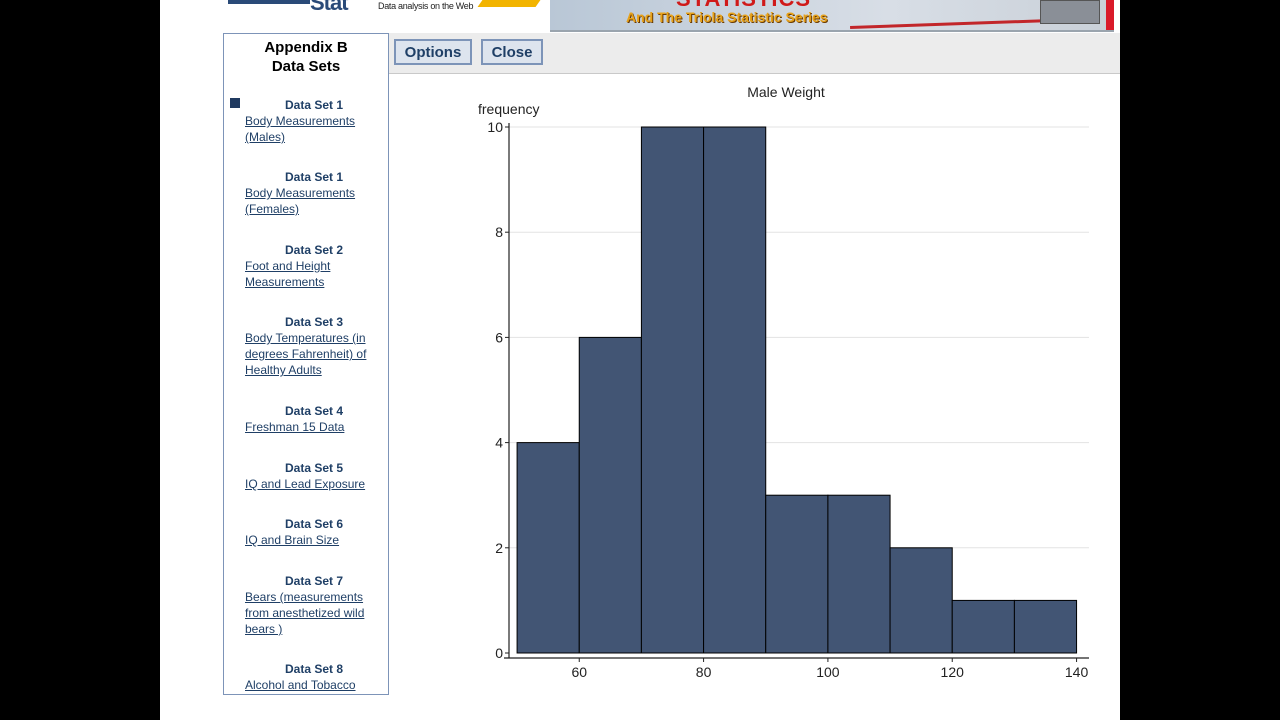  Describe the element at coordinates (306, 57) in the screenshot. I see `sidebar-title: Appendix B Data Sets` at that location.